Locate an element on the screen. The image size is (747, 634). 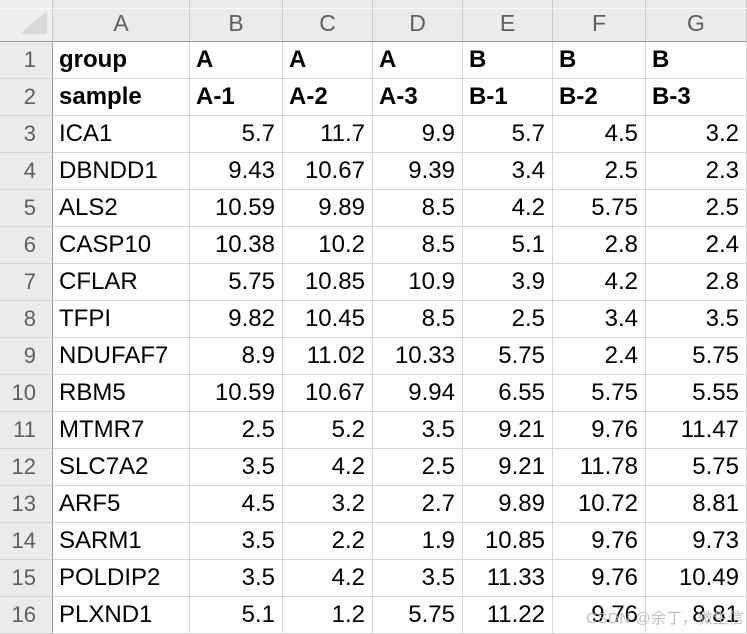
column-header-A: A is located at coordinates (121, 21).